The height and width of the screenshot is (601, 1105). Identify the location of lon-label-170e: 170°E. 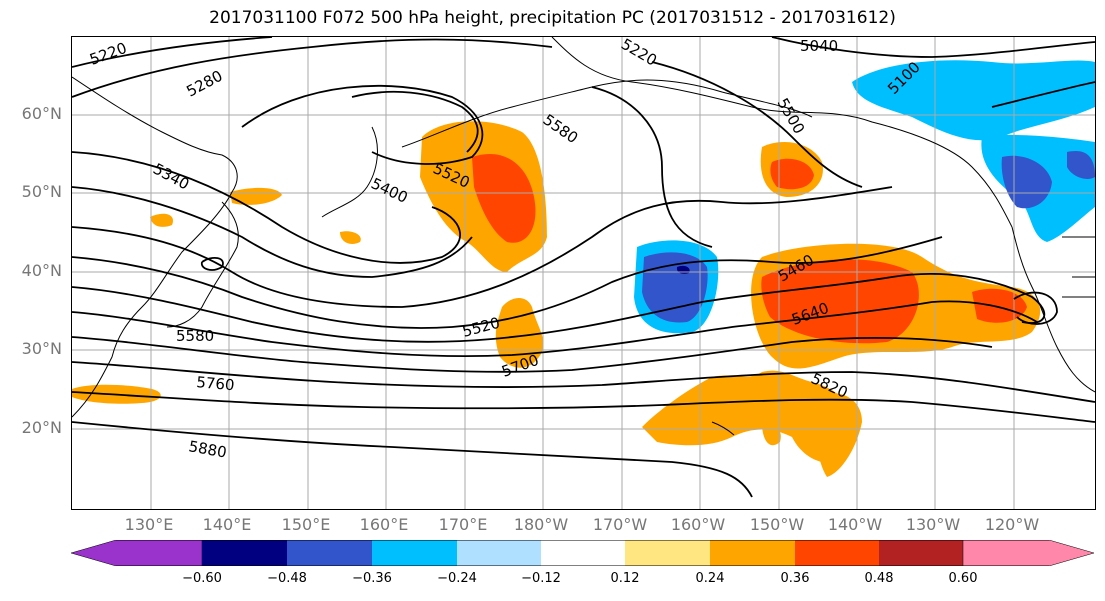
(463, 524).